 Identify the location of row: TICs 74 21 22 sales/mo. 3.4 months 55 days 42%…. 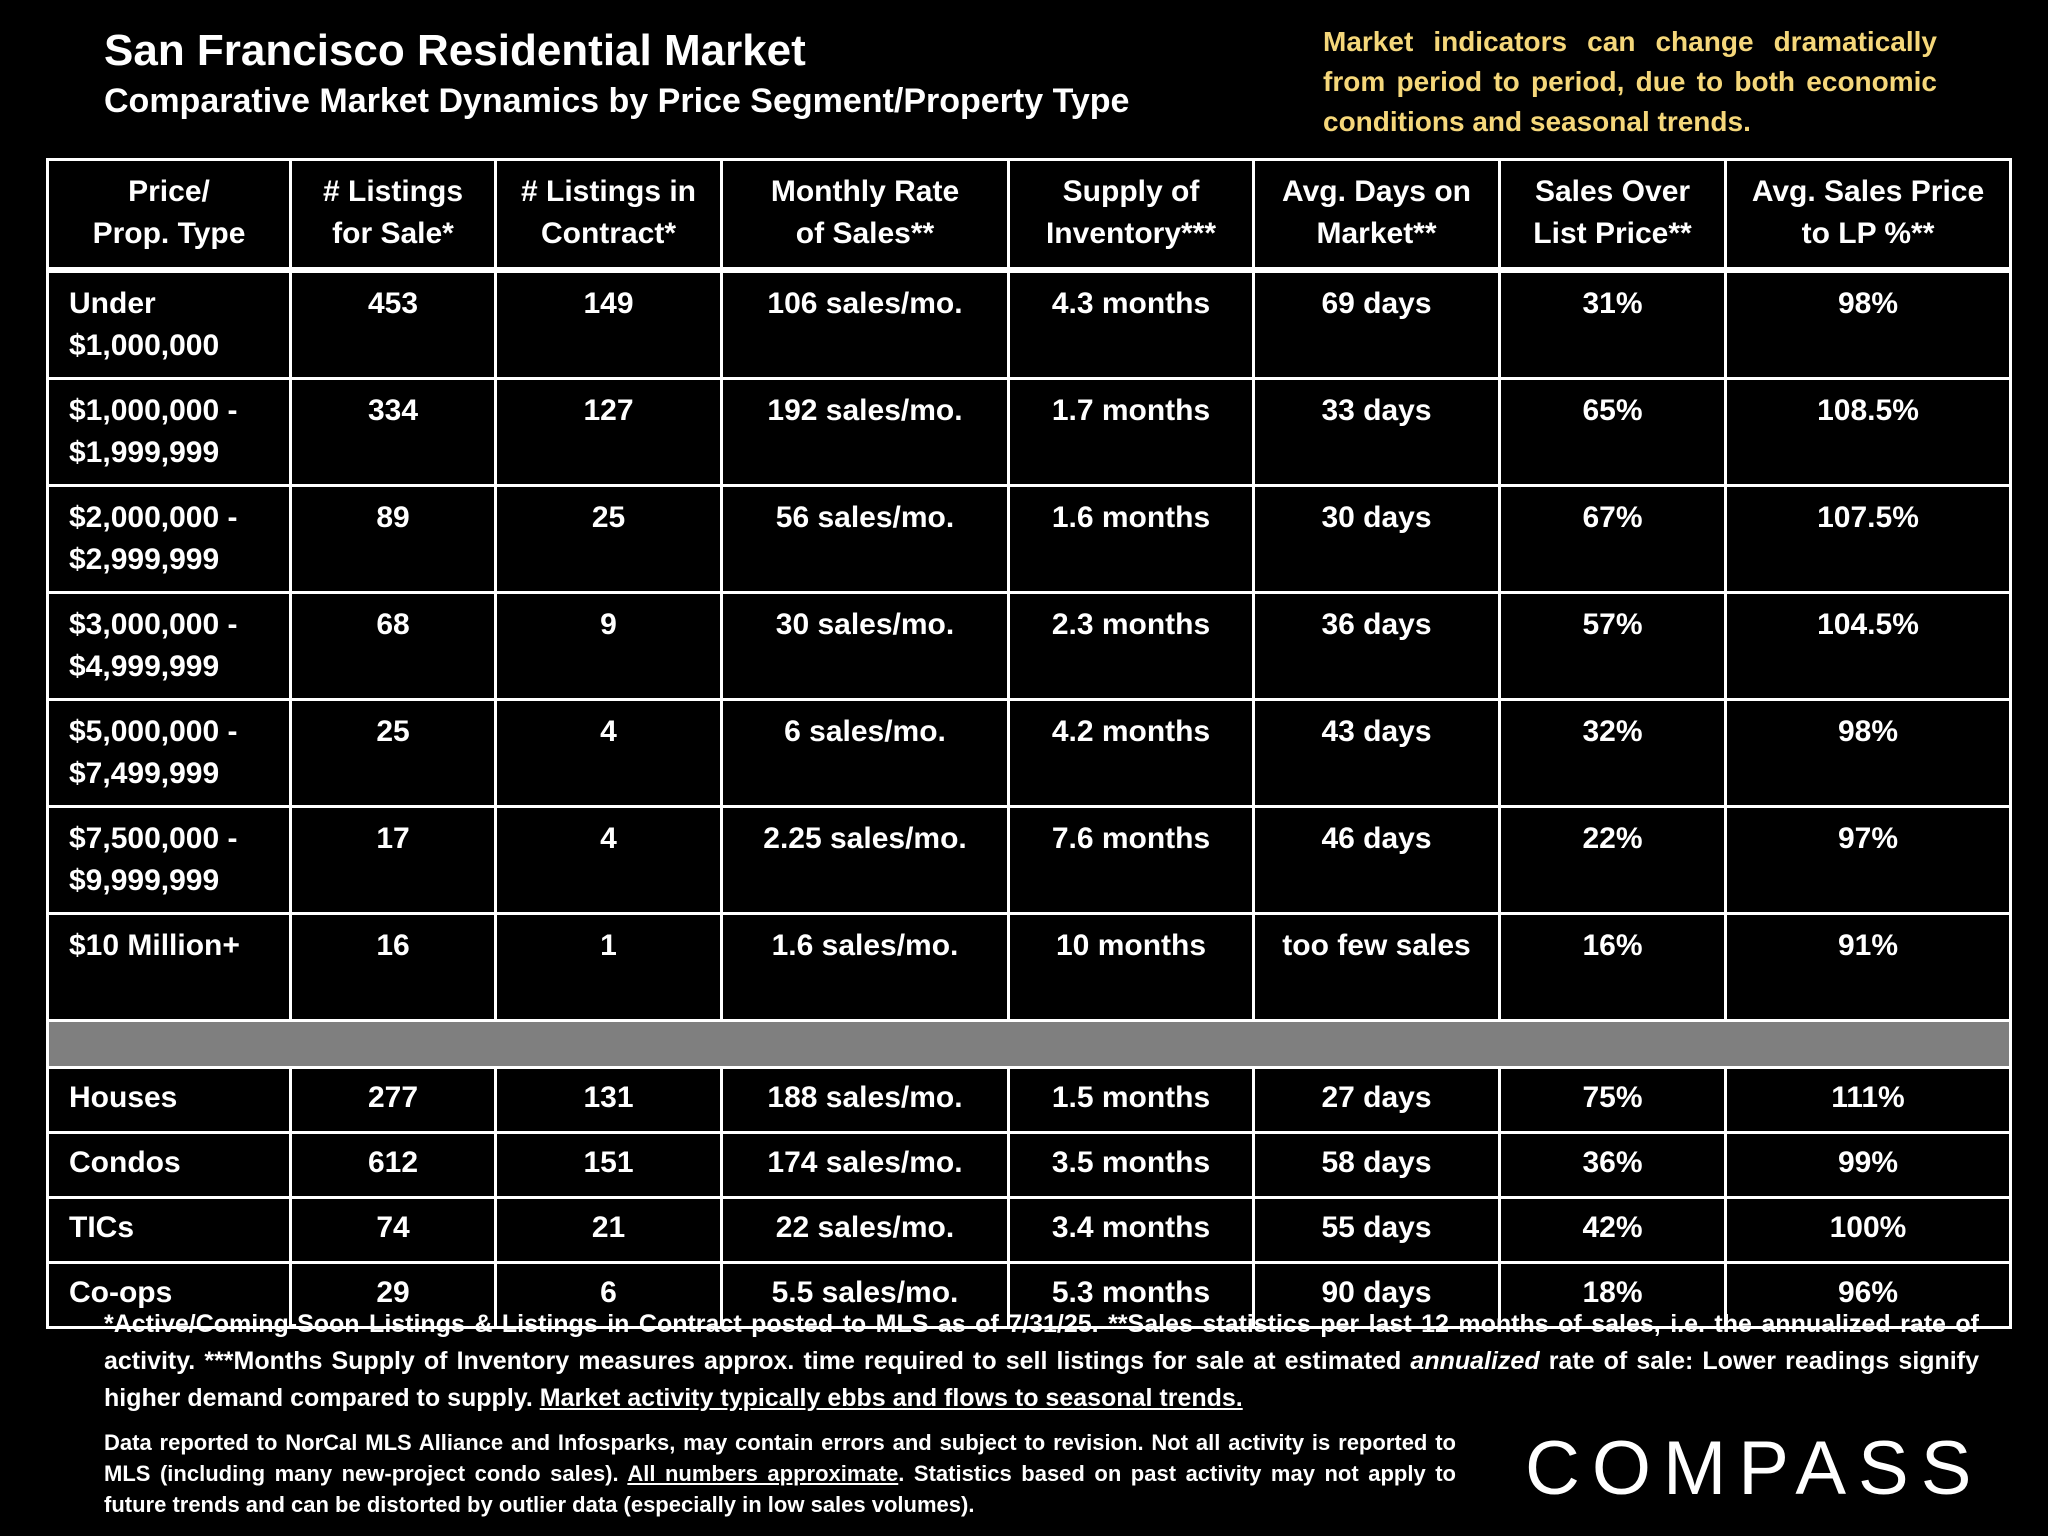
(1029, 1230).